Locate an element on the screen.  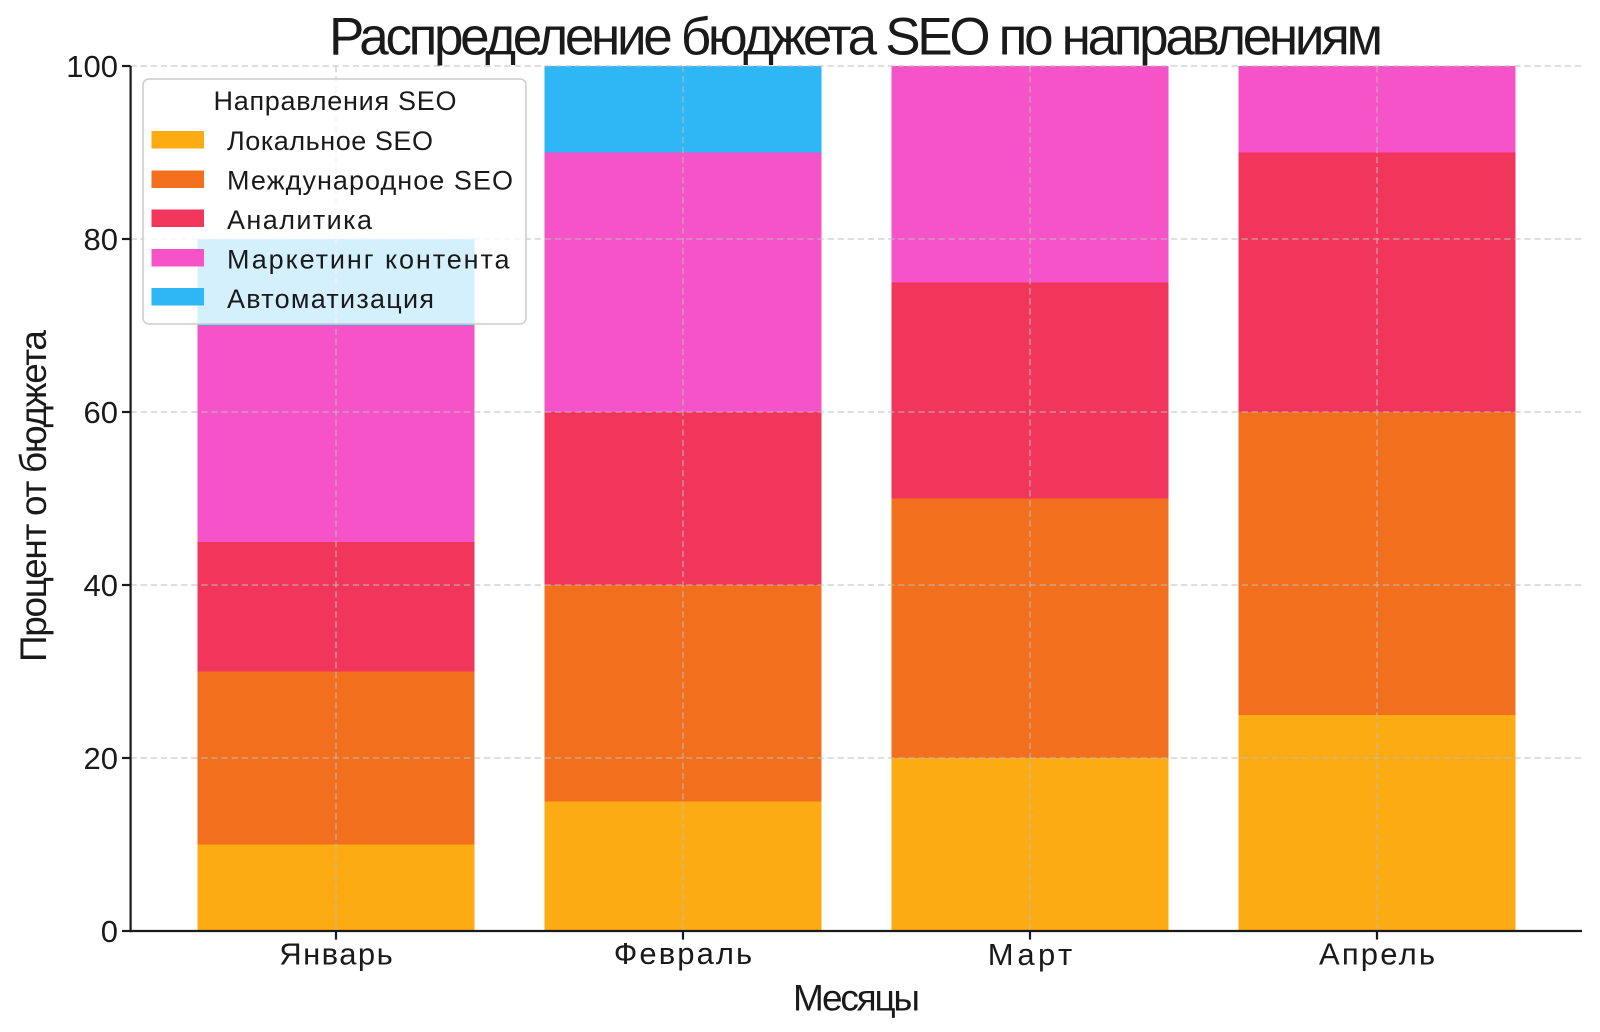
svg-text: 80 is located at coordinates (101, 239).